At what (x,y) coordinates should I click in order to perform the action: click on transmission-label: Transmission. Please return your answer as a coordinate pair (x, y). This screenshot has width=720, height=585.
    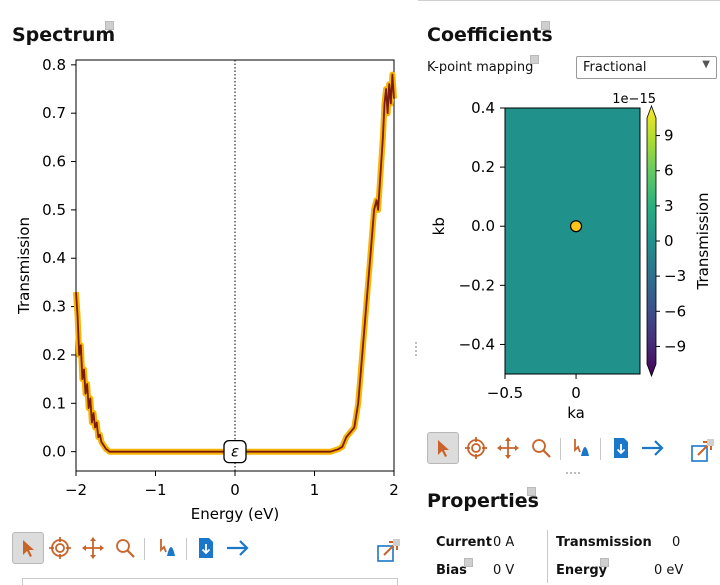
    Looking at the image, I should click on (604, 542).